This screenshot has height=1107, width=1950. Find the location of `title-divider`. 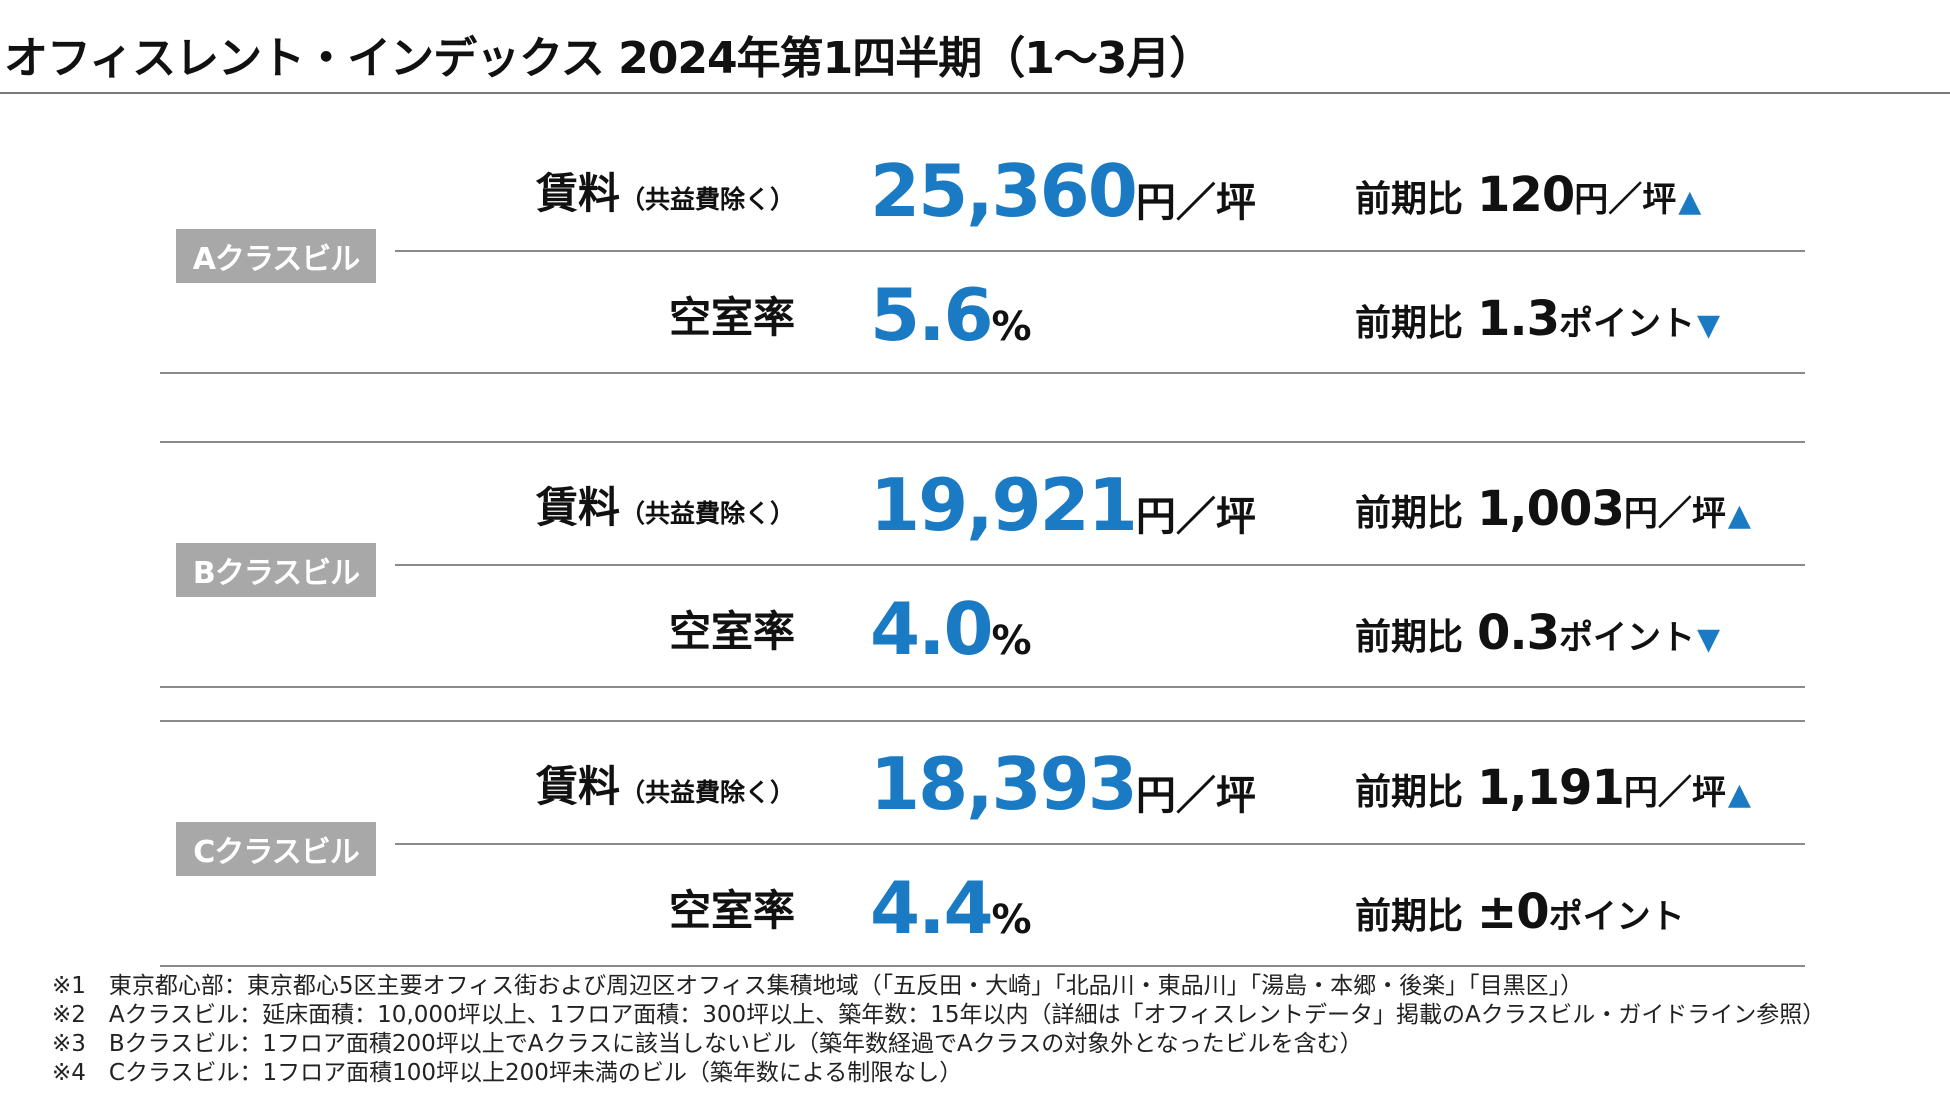

title-divider is located at coordinates (975, 93).